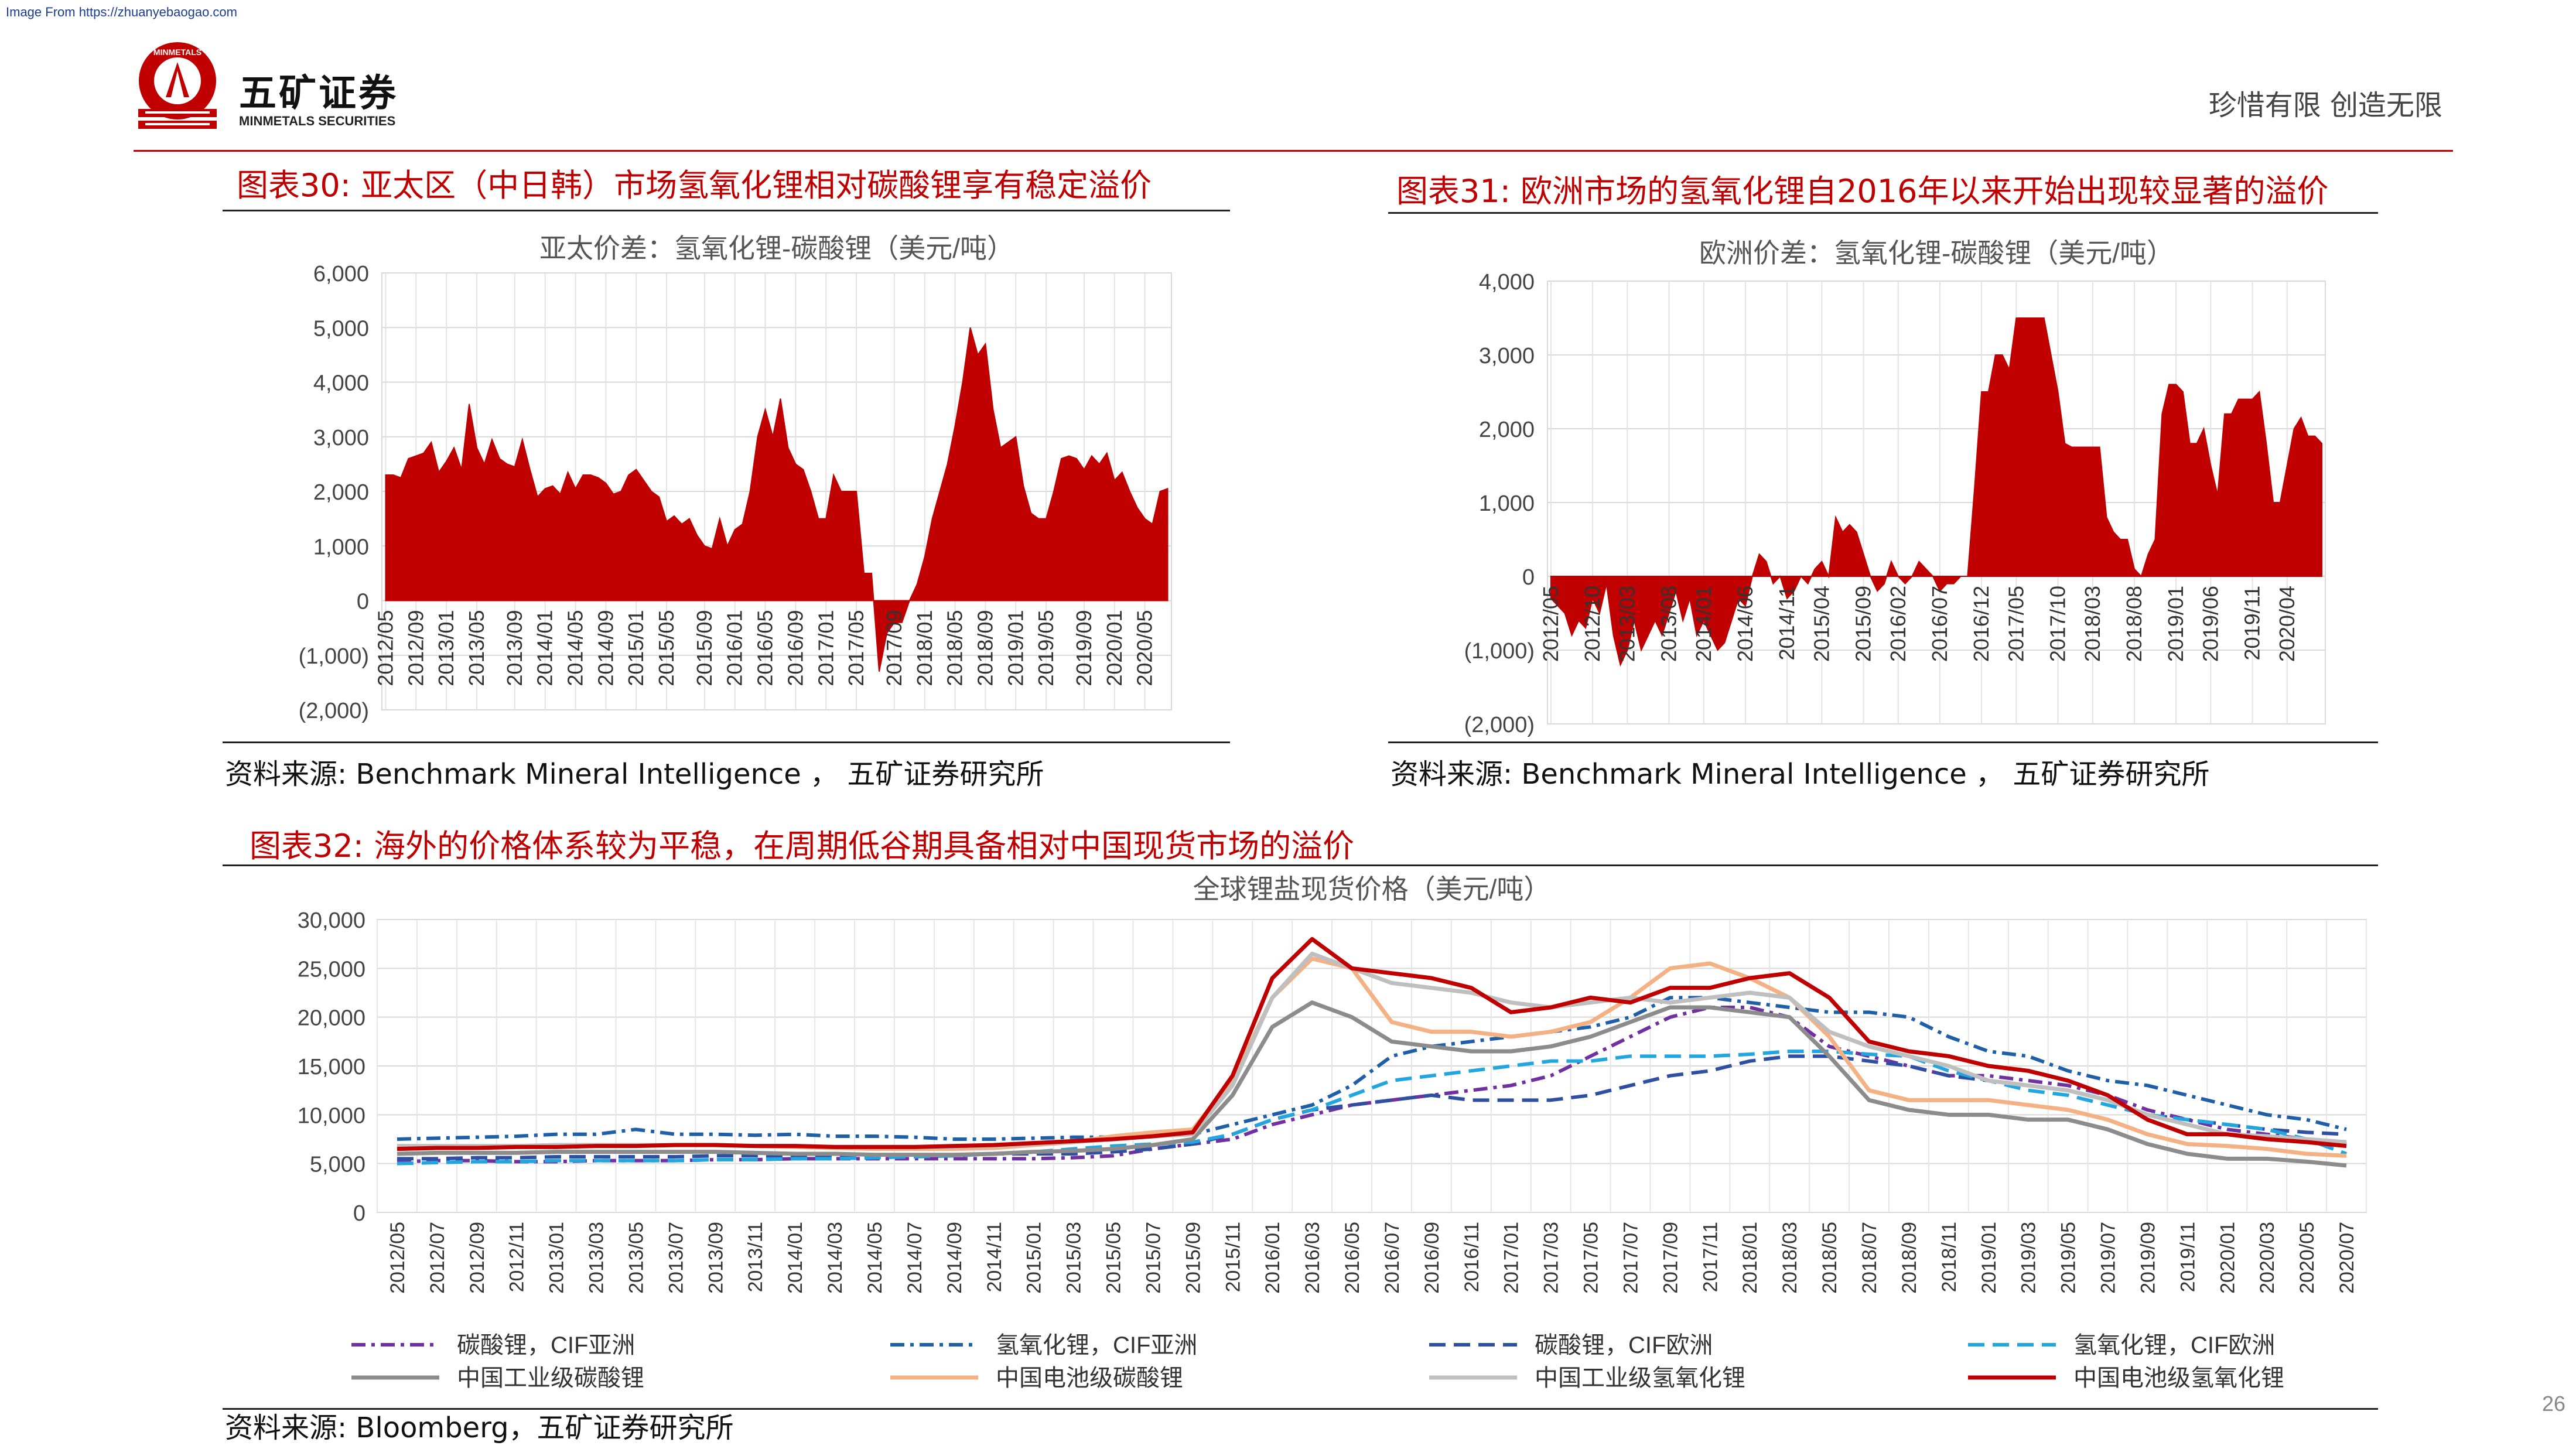 This screenshot has height=1449, width=2576. What do you see at coordinates (1869, 1258) in the screenshot?
I see `x-tick-label: 2018/07` at bounding box center [1869, 1258].